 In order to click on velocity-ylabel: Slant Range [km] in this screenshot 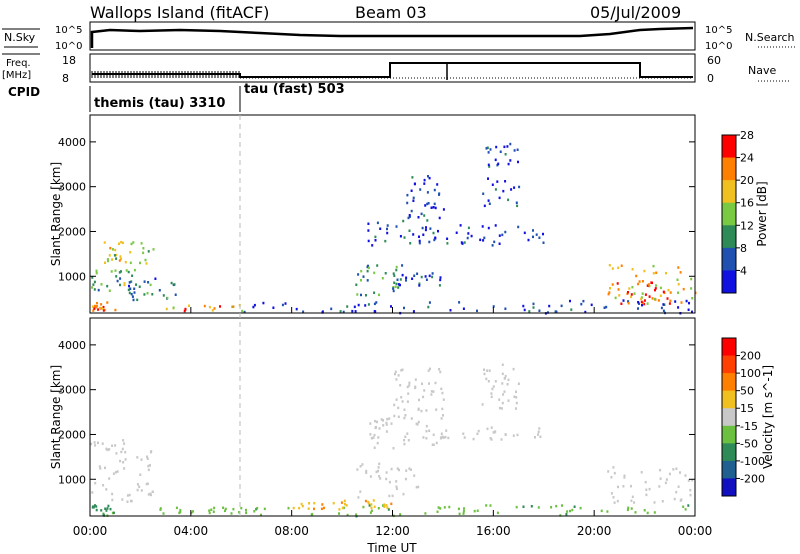, I will do `click(56, 417)`.